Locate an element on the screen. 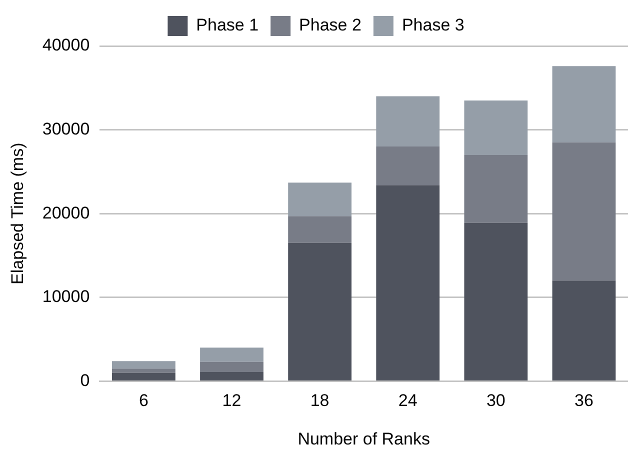 Image resolution: width=628 pixels, height=458 pixels. x-tick-label: 30 is located at coordinates (496, 400).